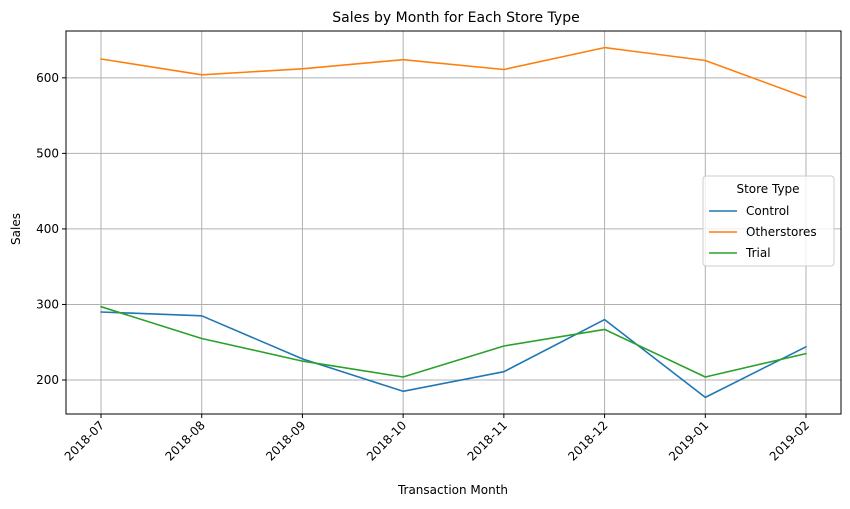 This screenshot has height=509, width=850. What do you see at coordinates (285, 440) in the screenshot?
I see `x-tick-label: 2018-09` at bounding box center [285, 440].